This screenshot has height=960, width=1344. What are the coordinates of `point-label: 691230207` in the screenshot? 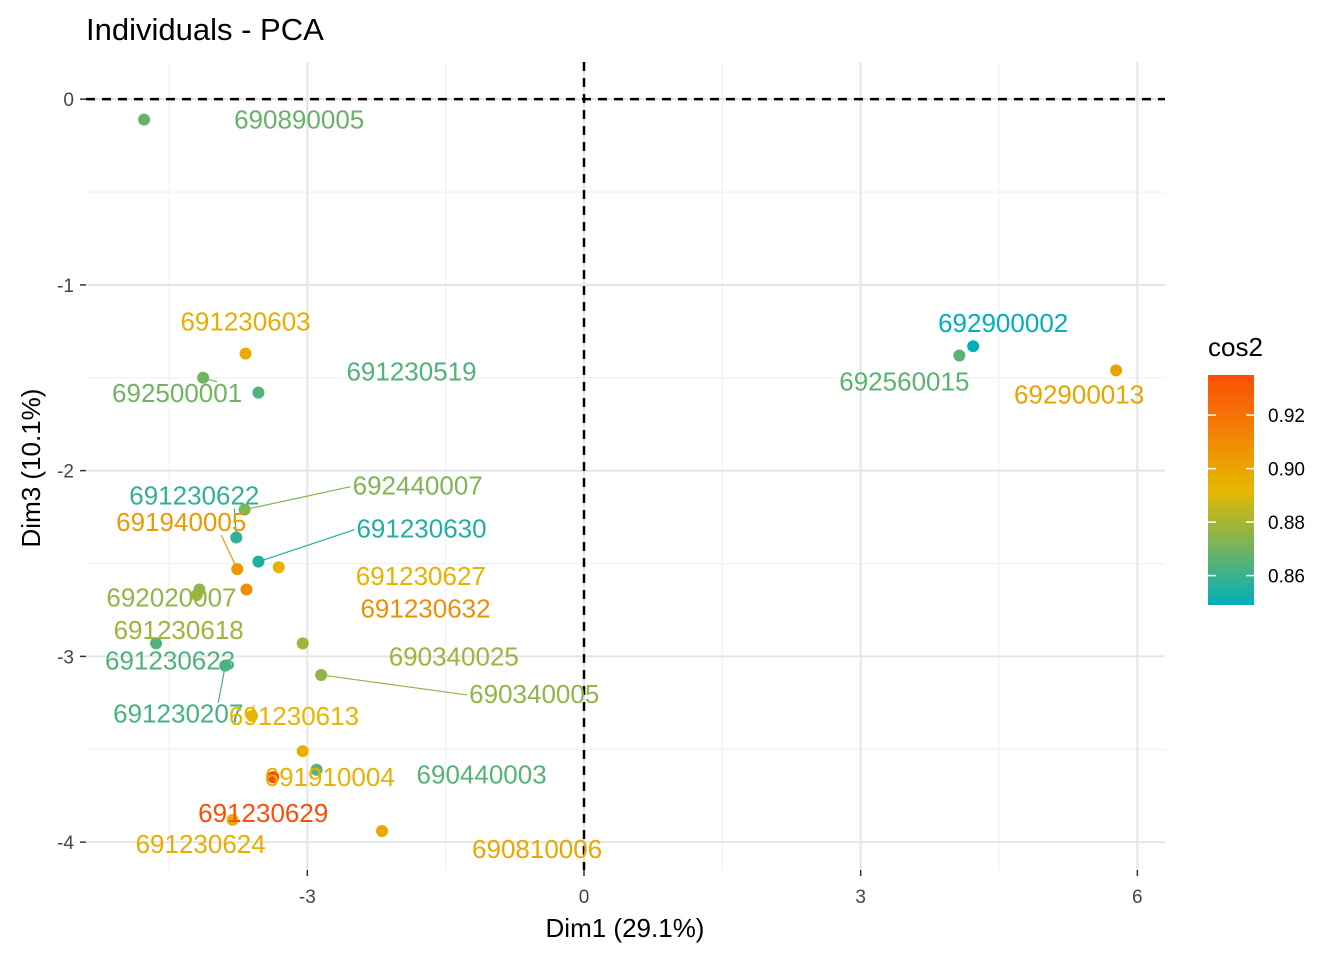 It's located at (178, 714).